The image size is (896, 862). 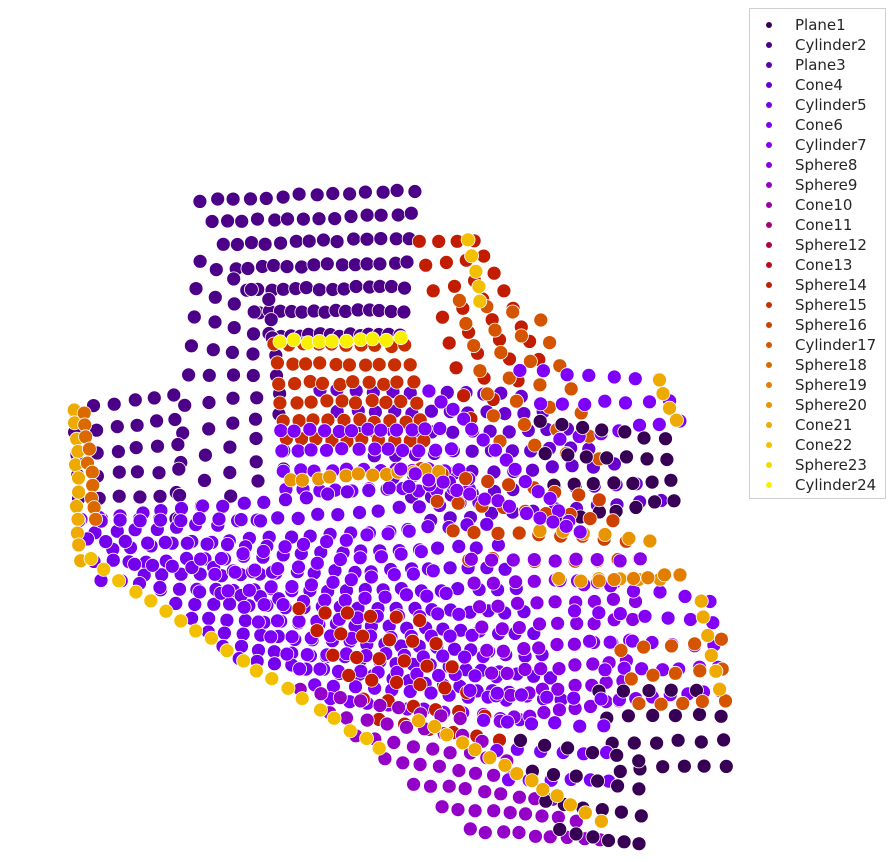 I want to click on legend-item: Sphere19, so click(x=817, y=385).